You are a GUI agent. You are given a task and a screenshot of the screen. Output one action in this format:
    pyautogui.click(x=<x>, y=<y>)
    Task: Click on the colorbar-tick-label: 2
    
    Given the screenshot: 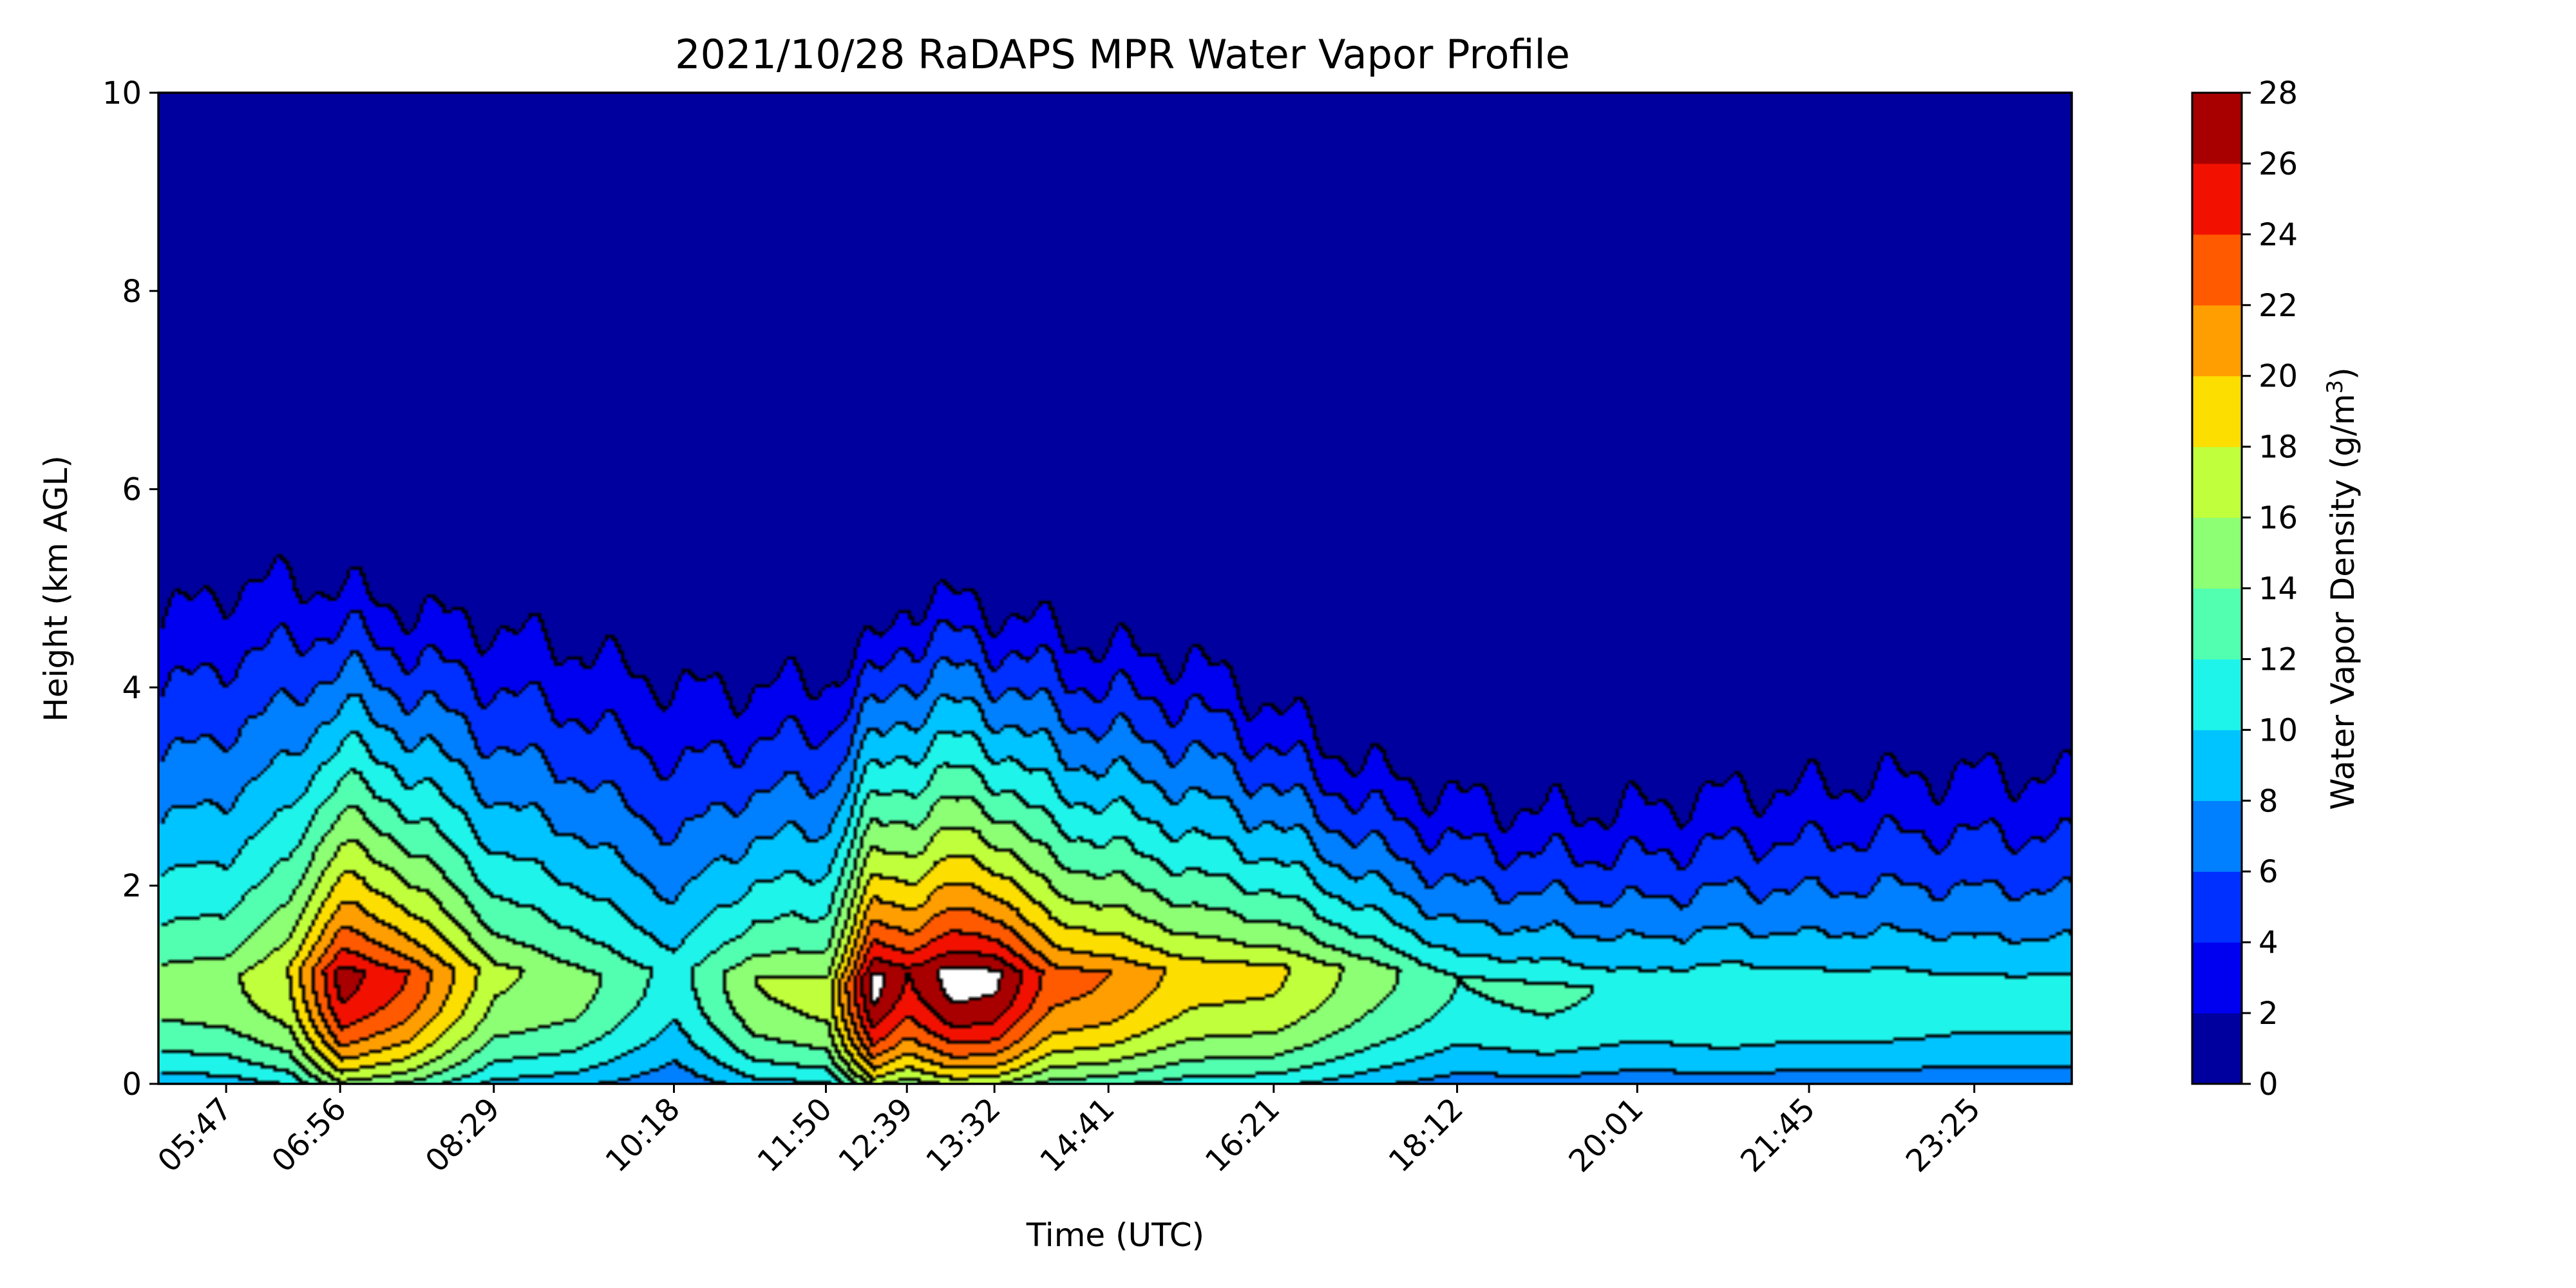 What is the action you would take?
    pyautogui.click(x=2268, y=1014)
    